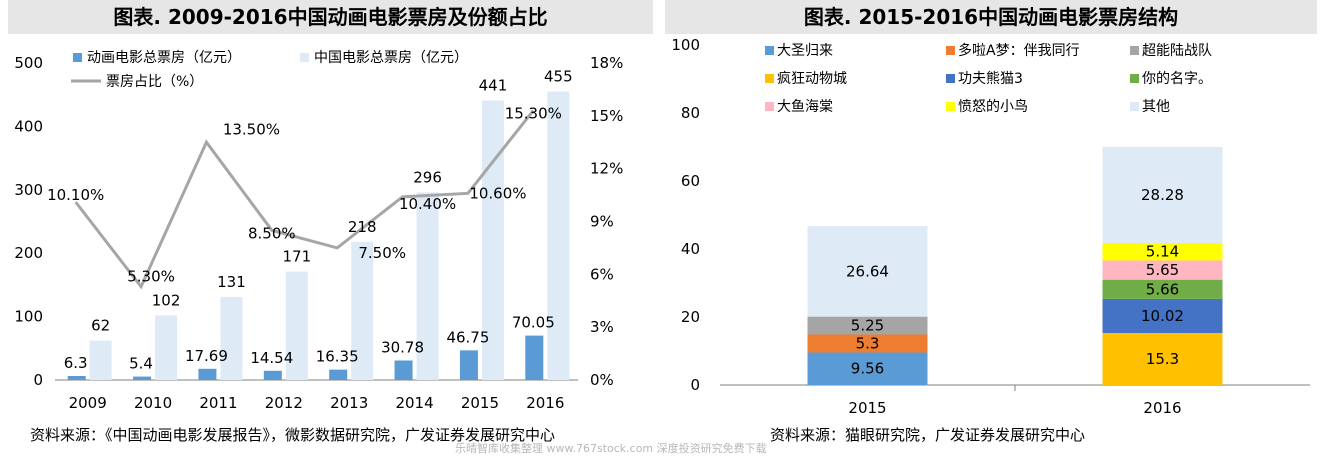  Describe the element at coordinates (330, 17) in the screenshot. I see `left-chart-title: 图表. 2009-2016中国动画电影票房及份额占比` at that location.